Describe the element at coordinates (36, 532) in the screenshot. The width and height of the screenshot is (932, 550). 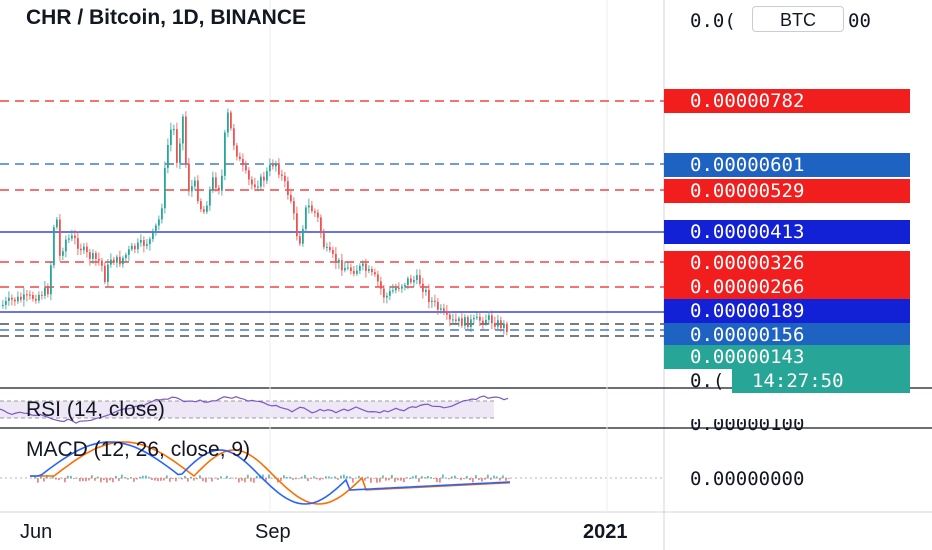
I see `x-label-jun: Jun` at that location.